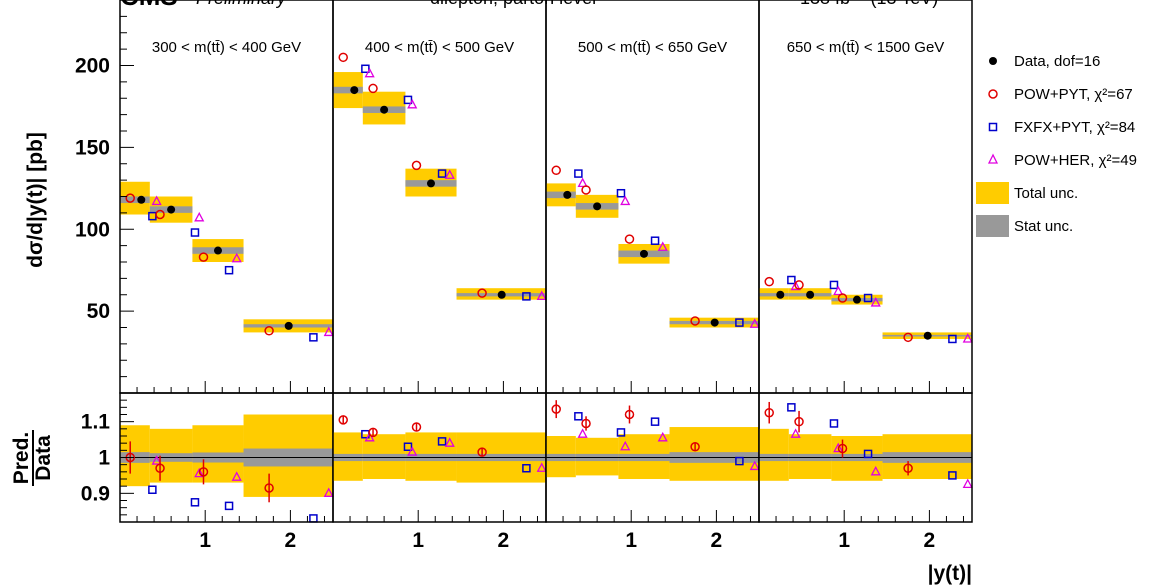  I want to click on panel-label: 650 < m(tt̄) < 1500 GeV, so click(866, 47).